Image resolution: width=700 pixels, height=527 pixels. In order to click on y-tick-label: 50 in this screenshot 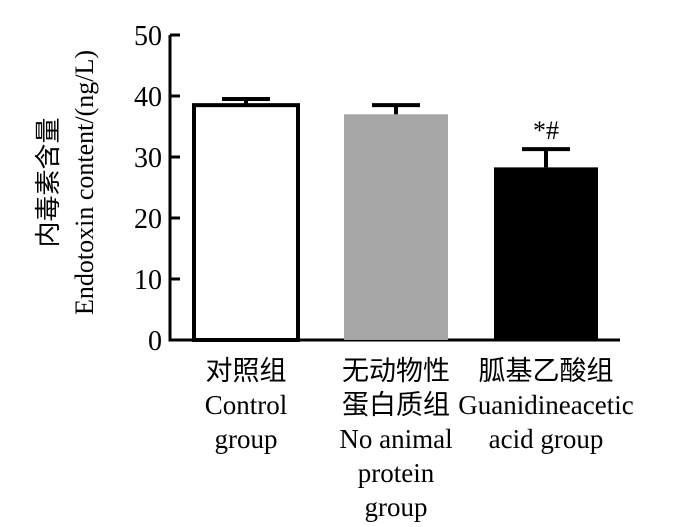, I will do `click(148, 36)`.